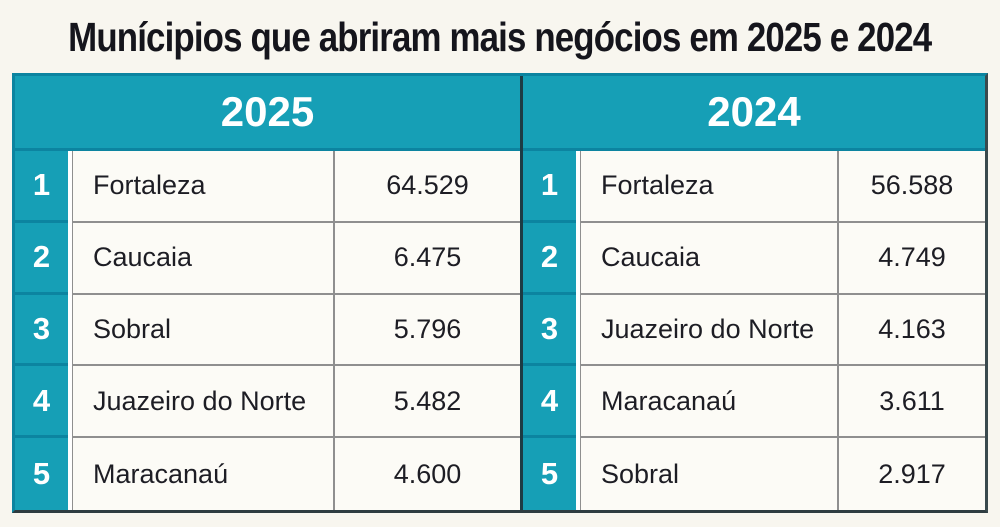 The image size is (1000, 527). Describe the element at coordinates (426, 402) in the screenshot. I see `value-cell: 5.482` at that location.